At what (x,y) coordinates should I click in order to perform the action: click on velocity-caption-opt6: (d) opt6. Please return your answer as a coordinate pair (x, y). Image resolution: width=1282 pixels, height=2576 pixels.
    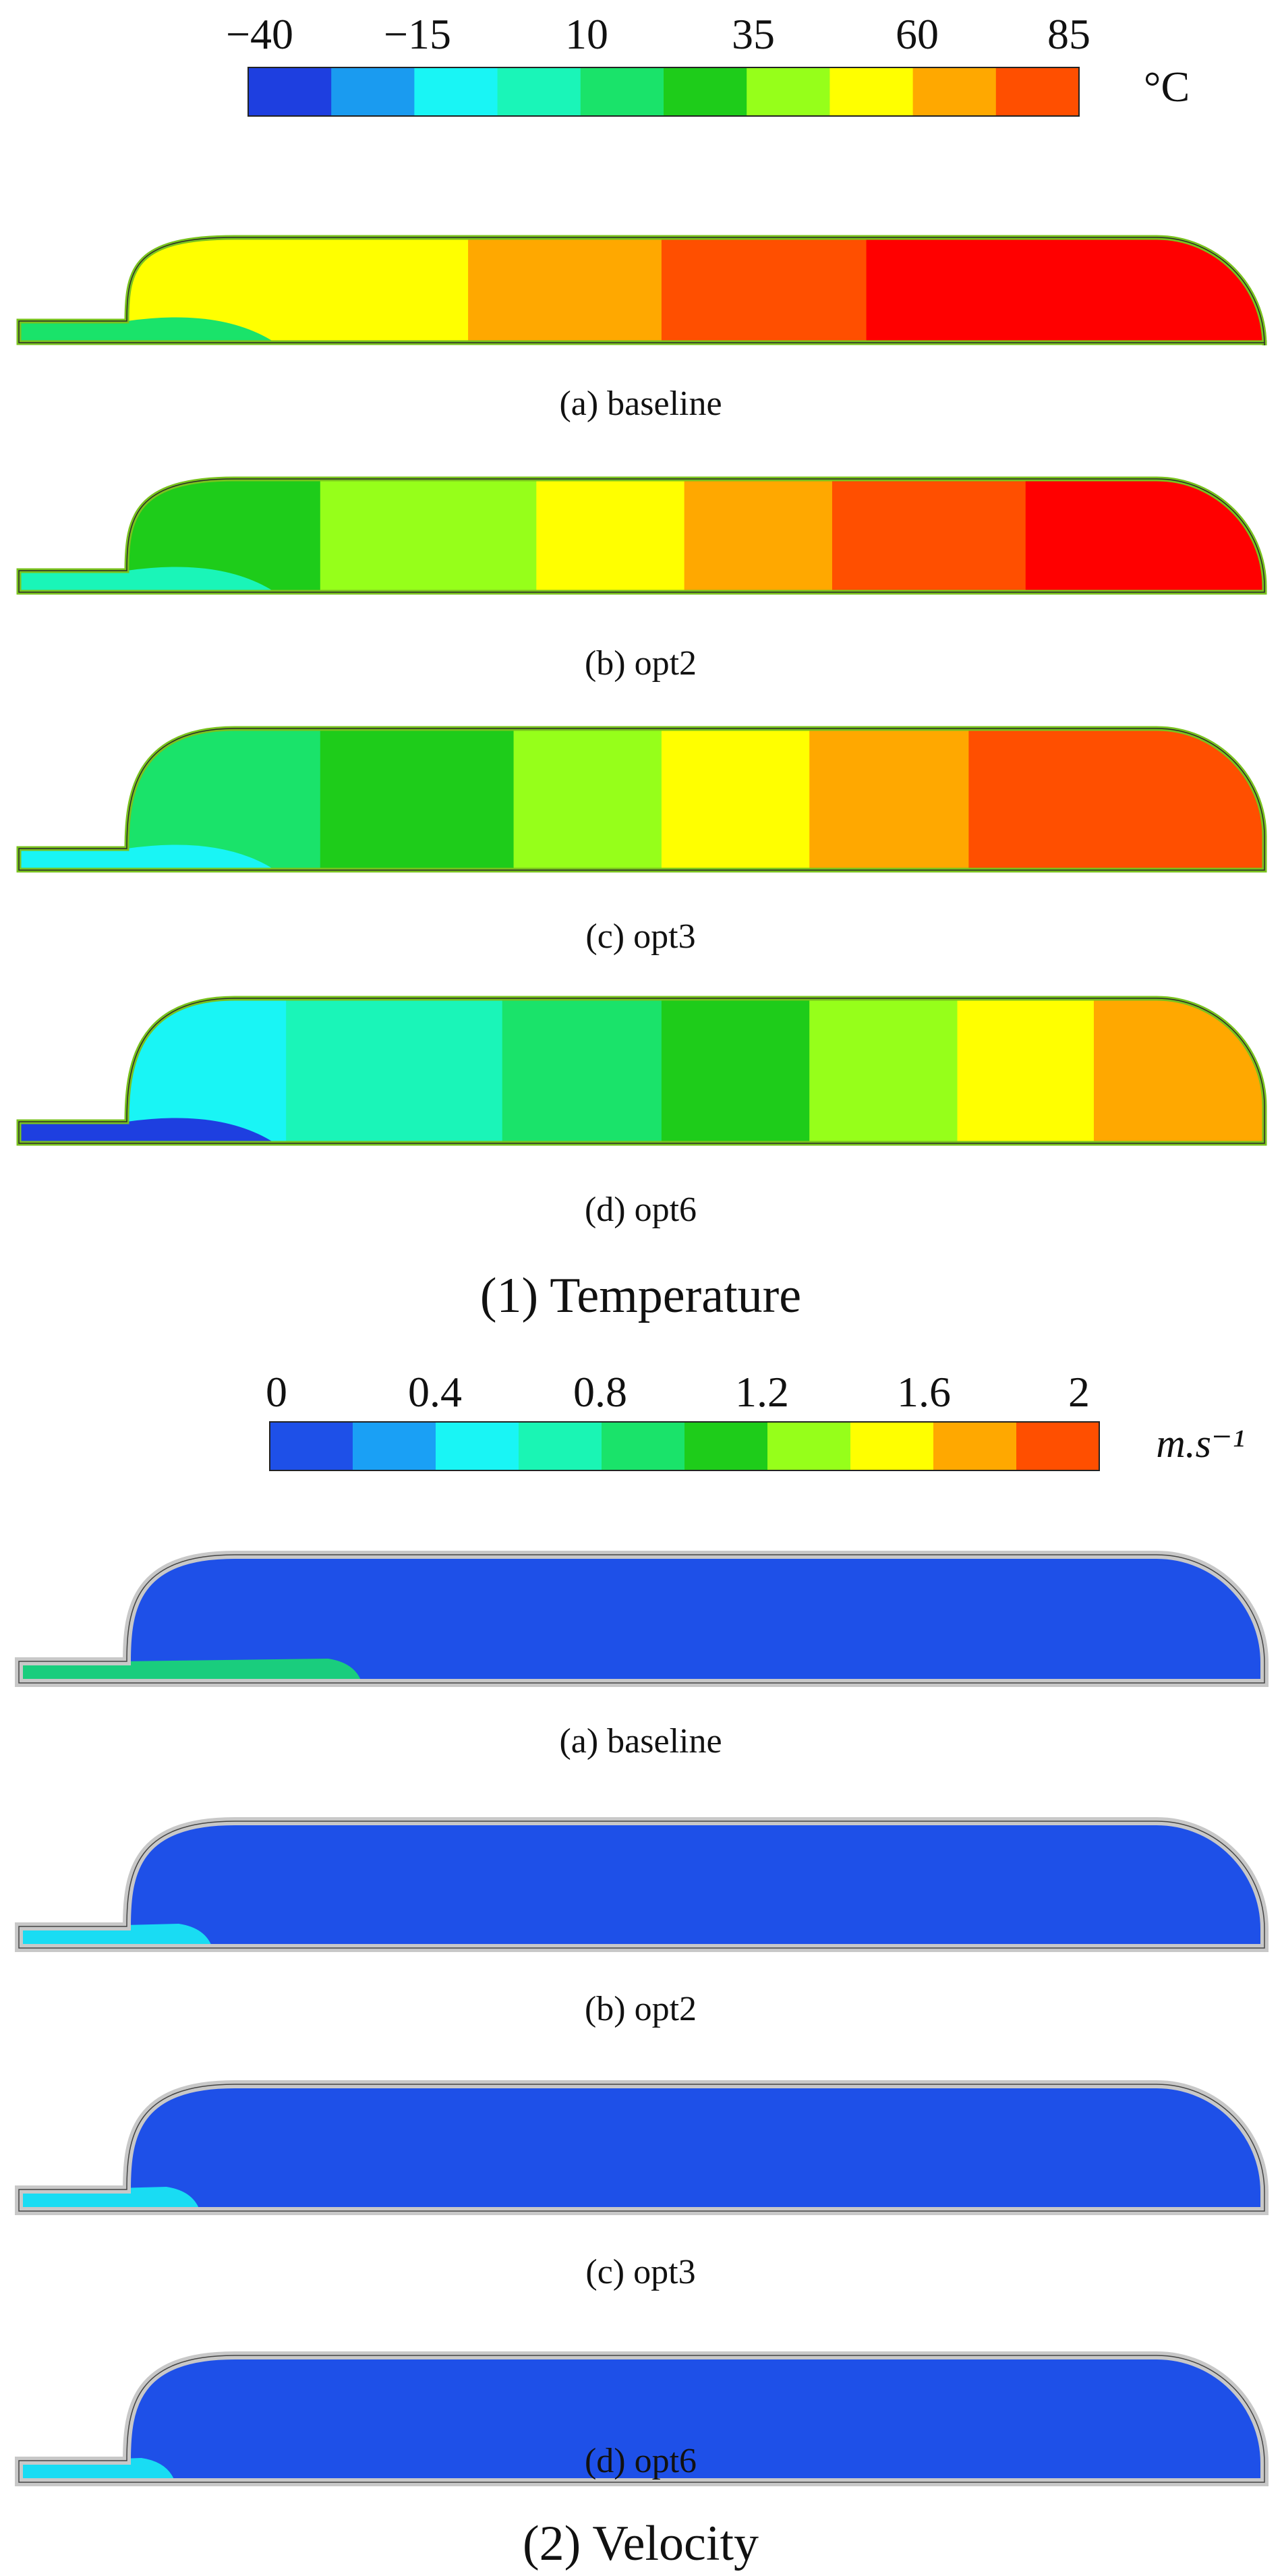
    Looking at the image, I should click on (641, 2461).